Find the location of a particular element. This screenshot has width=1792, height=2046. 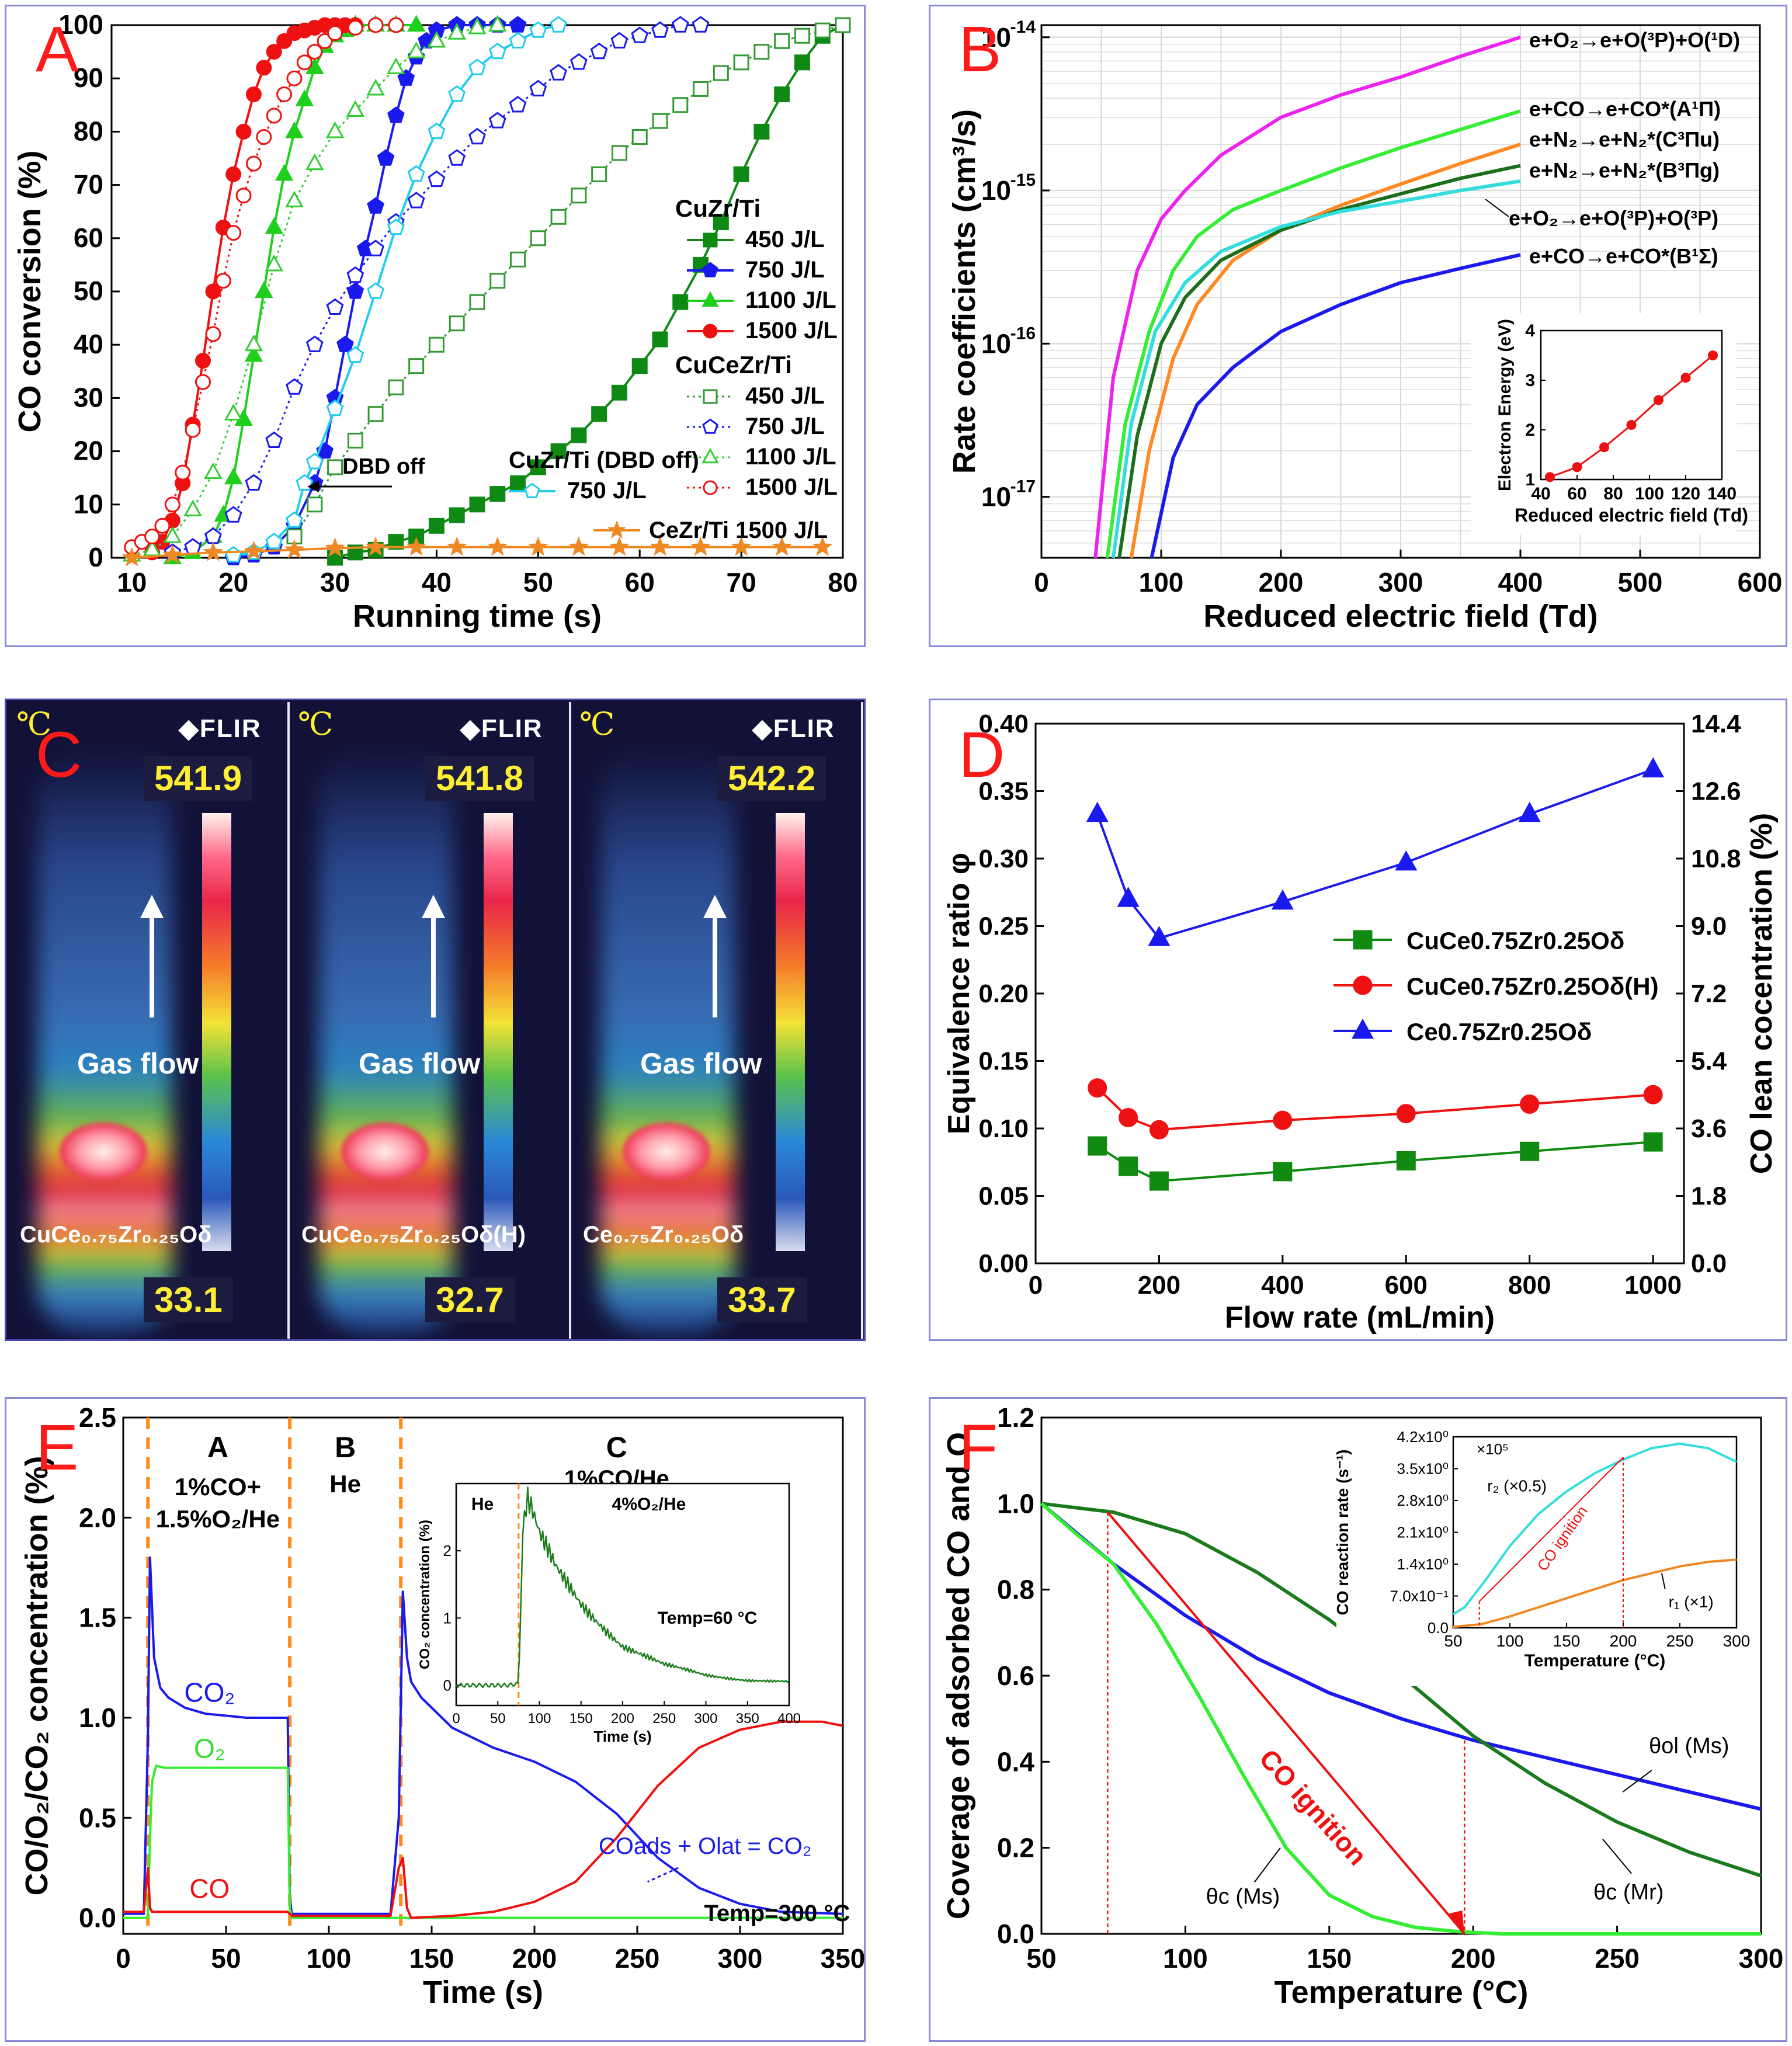

max-temp: 542.2 is located at coordinates (771, 779).